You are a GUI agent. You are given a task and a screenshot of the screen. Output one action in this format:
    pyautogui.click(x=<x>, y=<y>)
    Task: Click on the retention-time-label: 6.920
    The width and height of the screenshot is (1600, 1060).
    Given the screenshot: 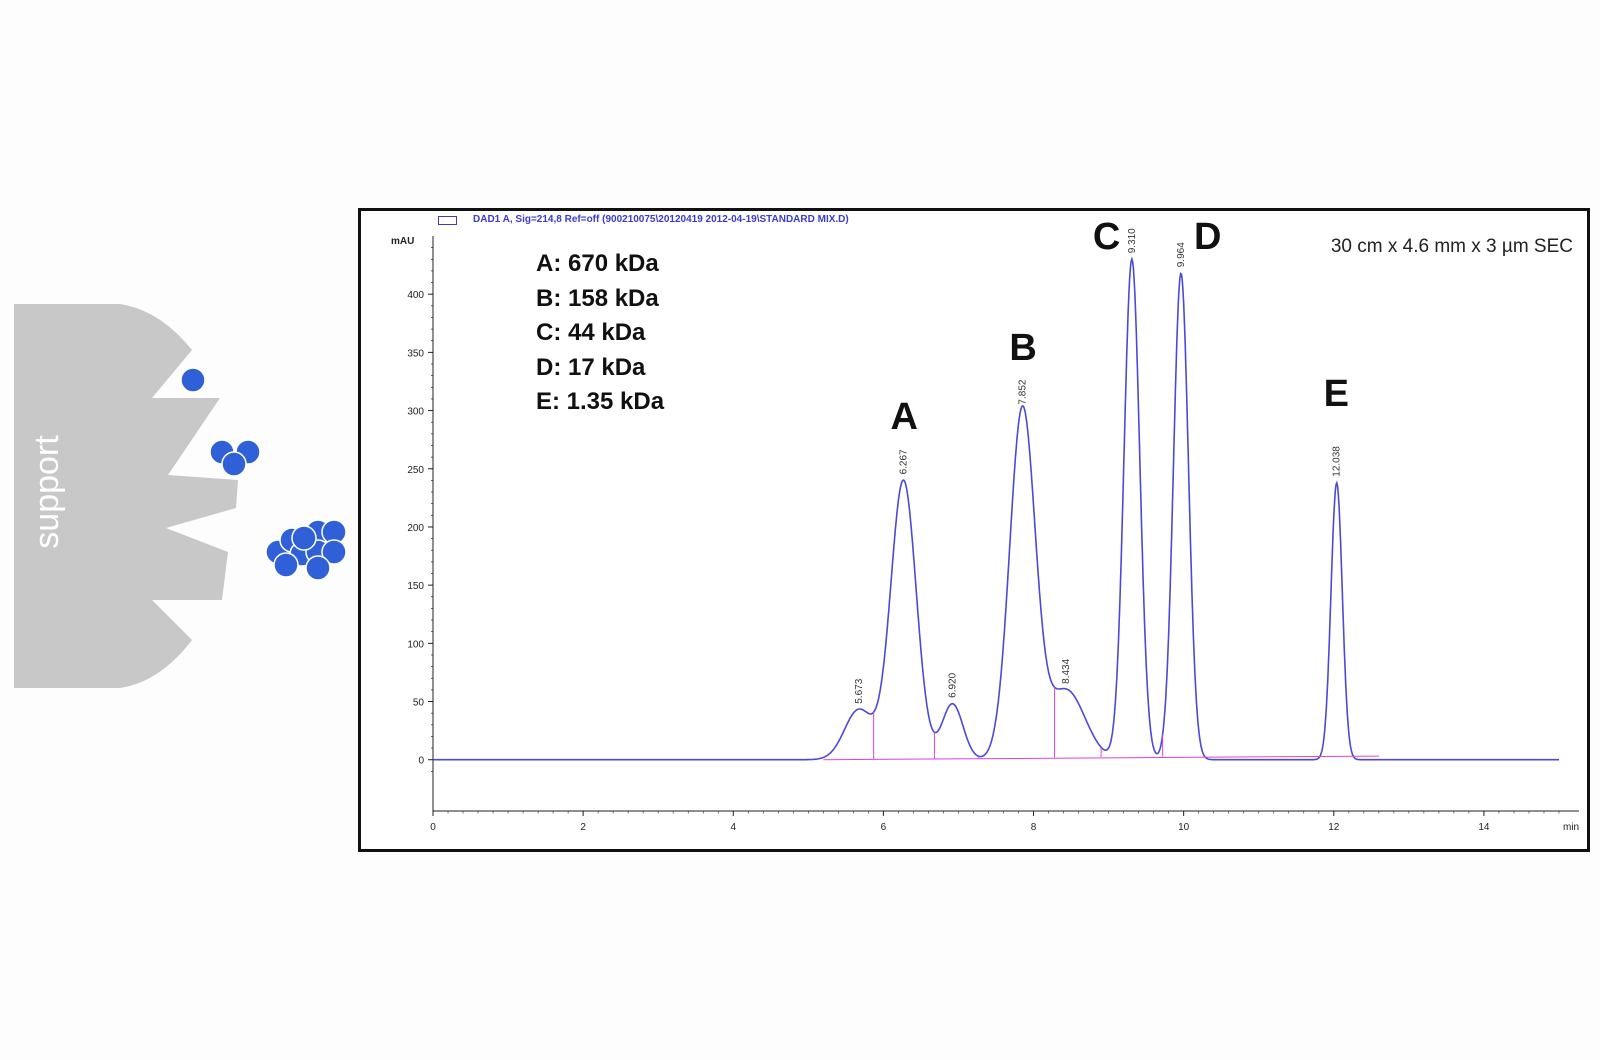 What is the action you would take?
    pyautogui.click(x=952, y=684)
    